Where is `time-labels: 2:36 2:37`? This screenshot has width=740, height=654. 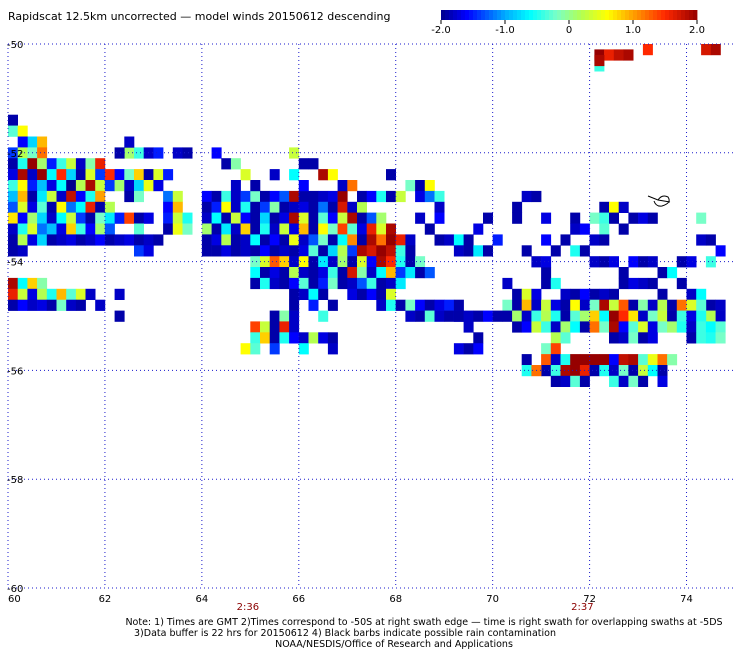 time-labels: 2:36 2:37 is located at coordinates (415, 607).